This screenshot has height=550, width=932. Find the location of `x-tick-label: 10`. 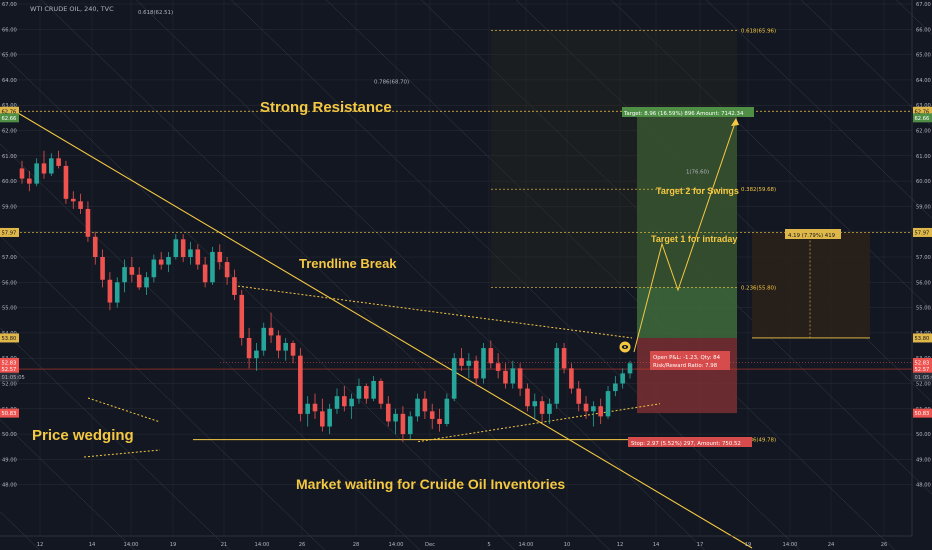

x-tick-label: 10 is located at coordinates (567, 545).